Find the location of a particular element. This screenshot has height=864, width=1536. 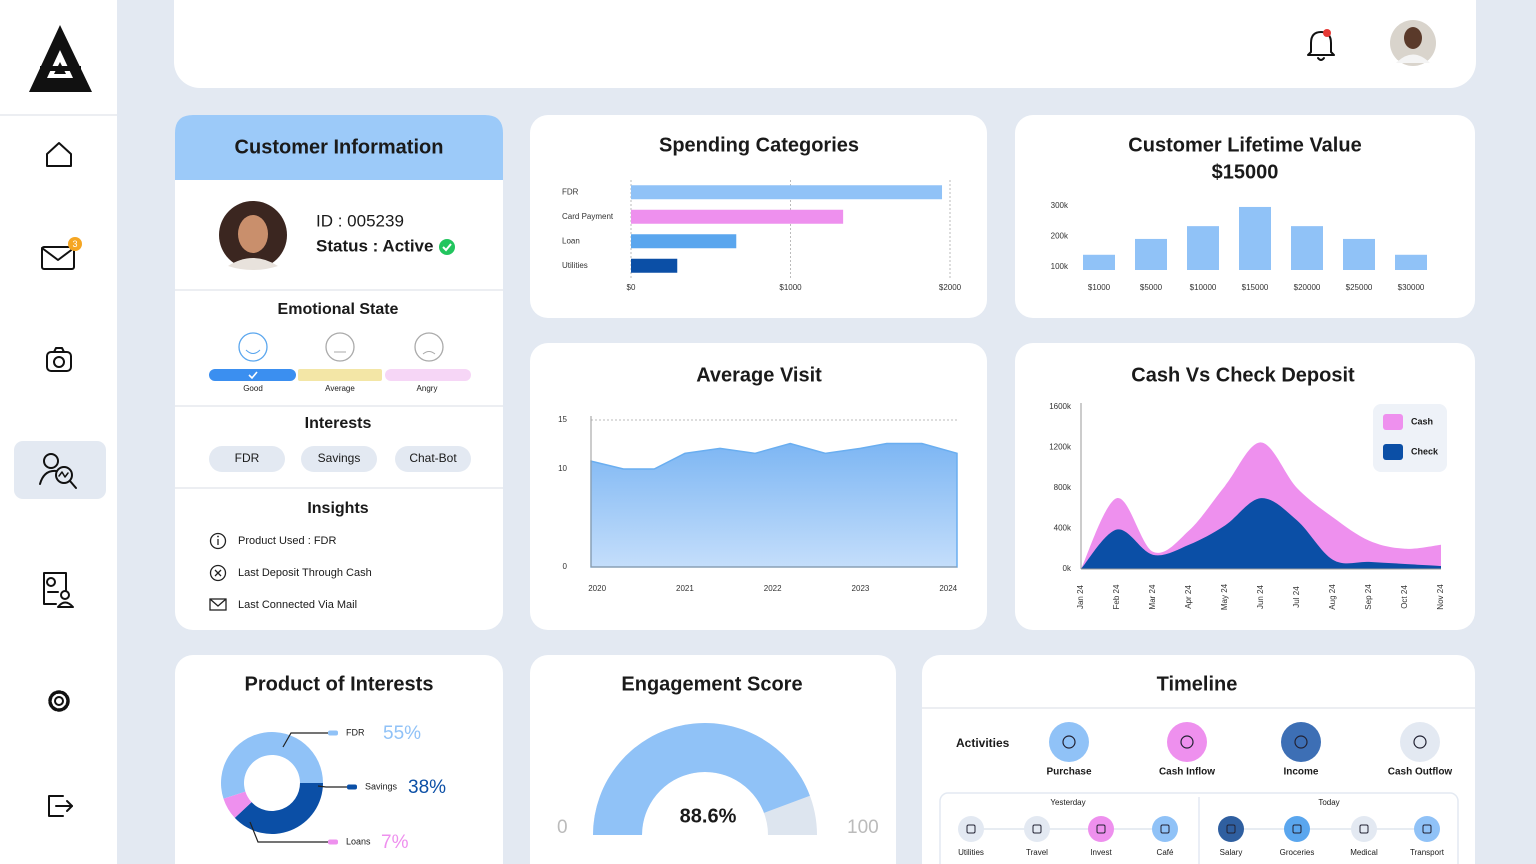

timeline-item-label: Groceries is located at coordinates (1297, 852).